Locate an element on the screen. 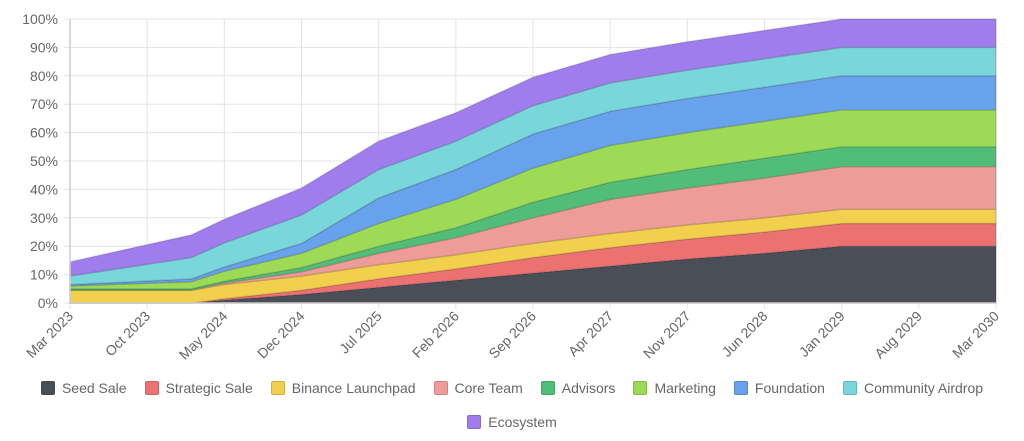 The height and width of the screenshot is (441, 1024). x-tick-label: Mar 2023 is located at coordinates (49, 334).